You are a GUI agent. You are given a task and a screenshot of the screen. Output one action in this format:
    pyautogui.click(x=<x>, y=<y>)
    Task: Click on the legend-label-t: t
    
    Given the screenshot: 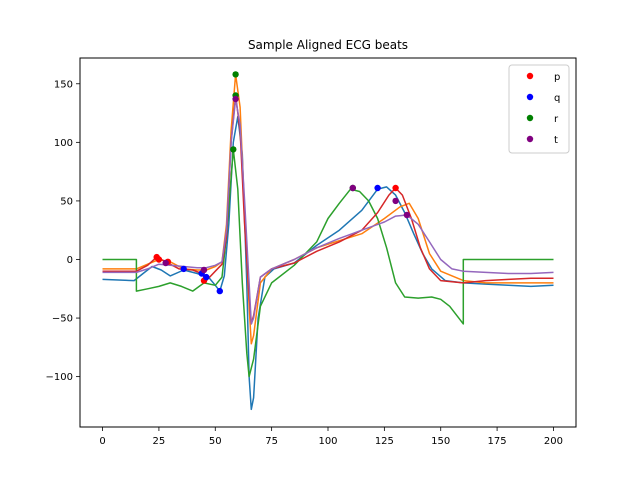 What is the action you would take?
    pyautogui.click(x=556, y=140)
    